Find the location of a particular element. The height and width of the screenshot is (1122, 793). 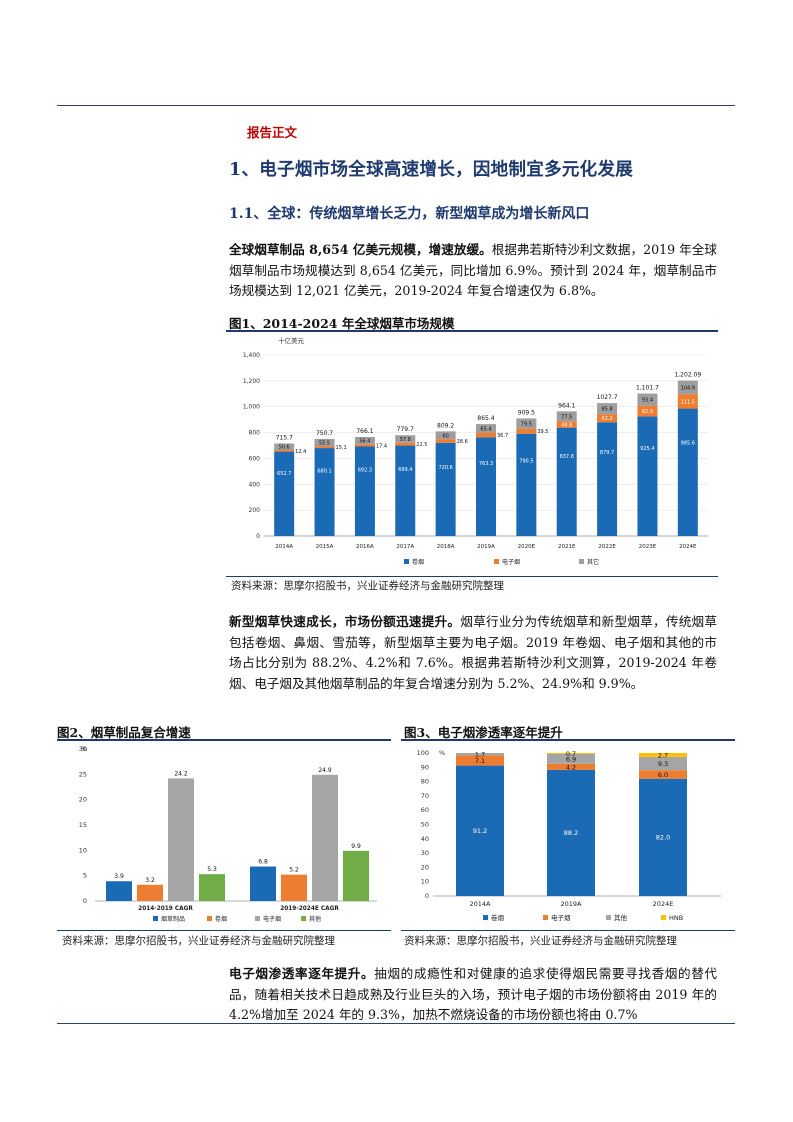

x-tick-label: 2022E is located at coordinates (607, 547).